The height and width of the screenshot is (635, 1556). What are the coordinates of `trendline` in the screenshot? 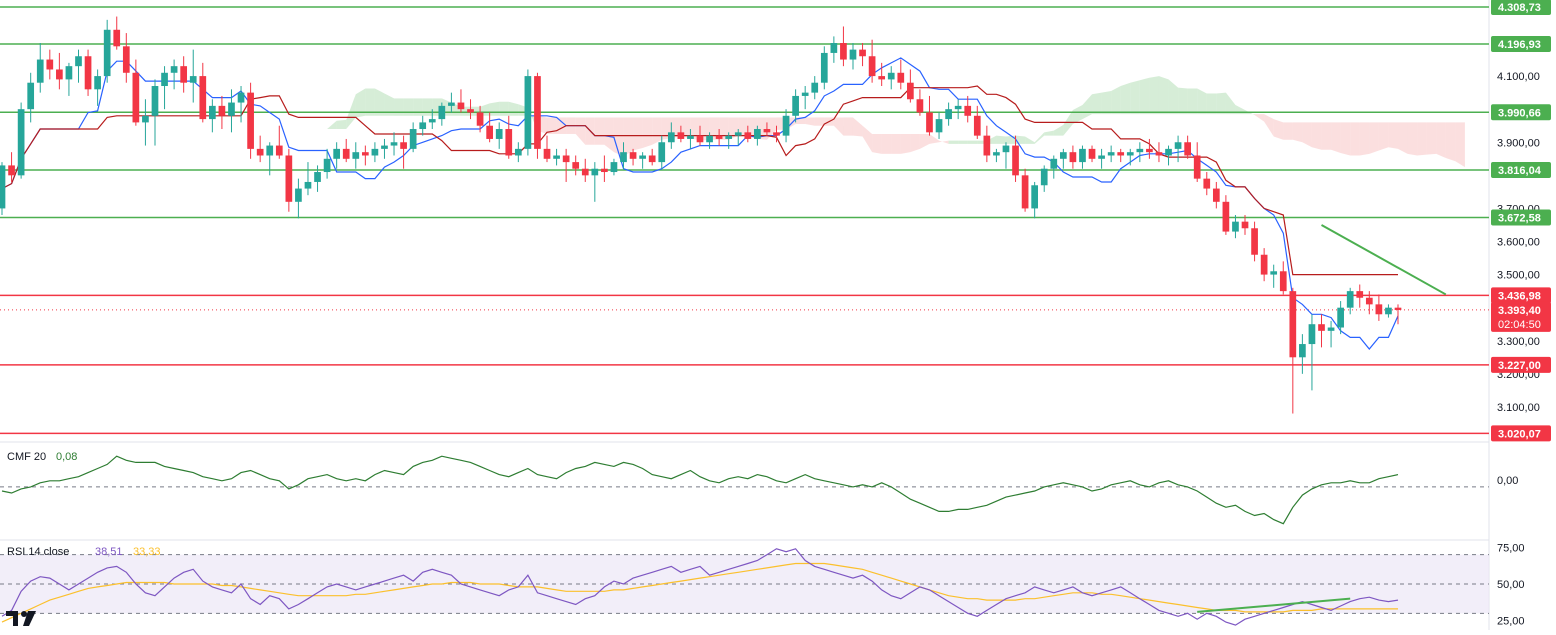 It's located at (1384, 260).